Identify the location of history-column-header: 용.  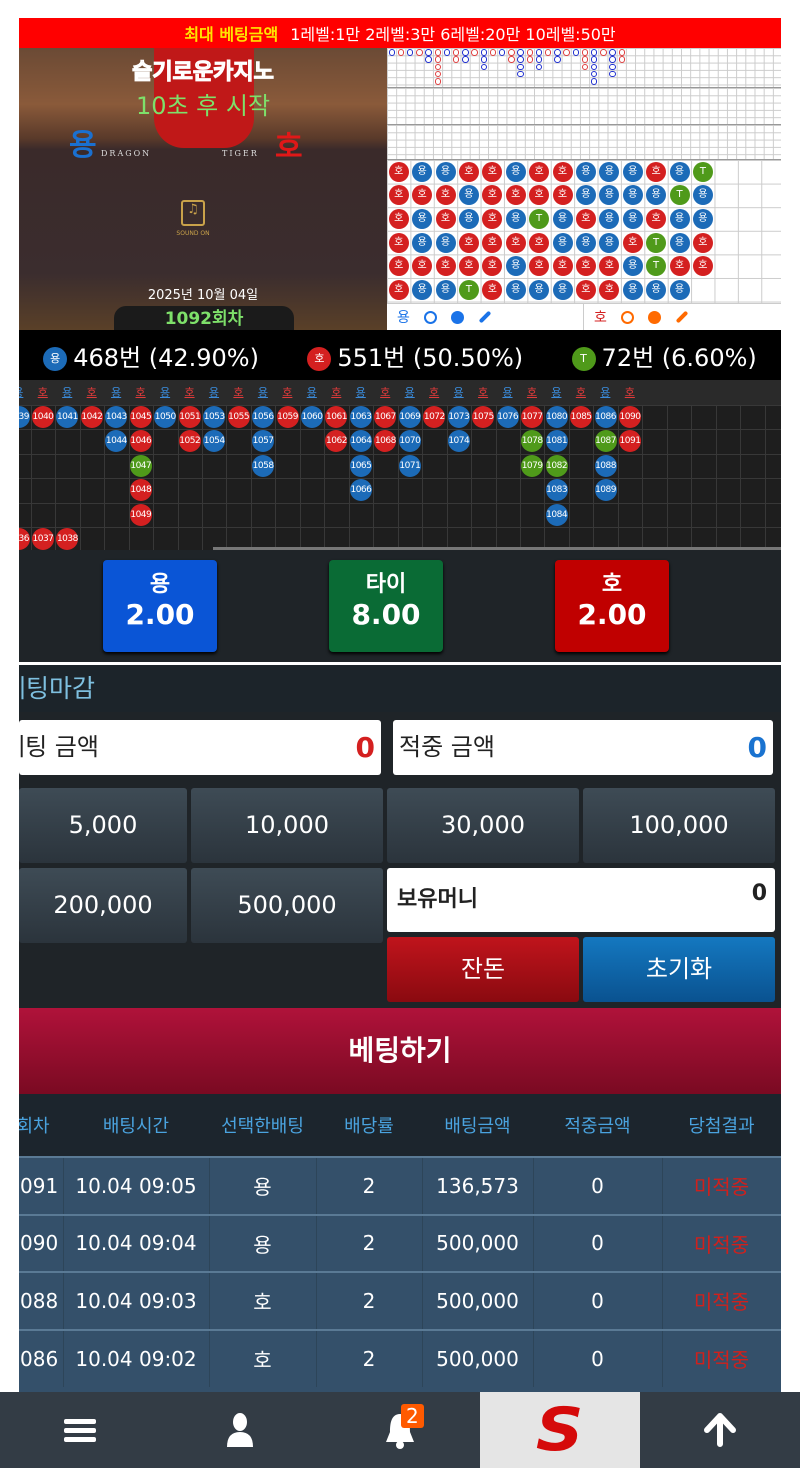
(556, 392).